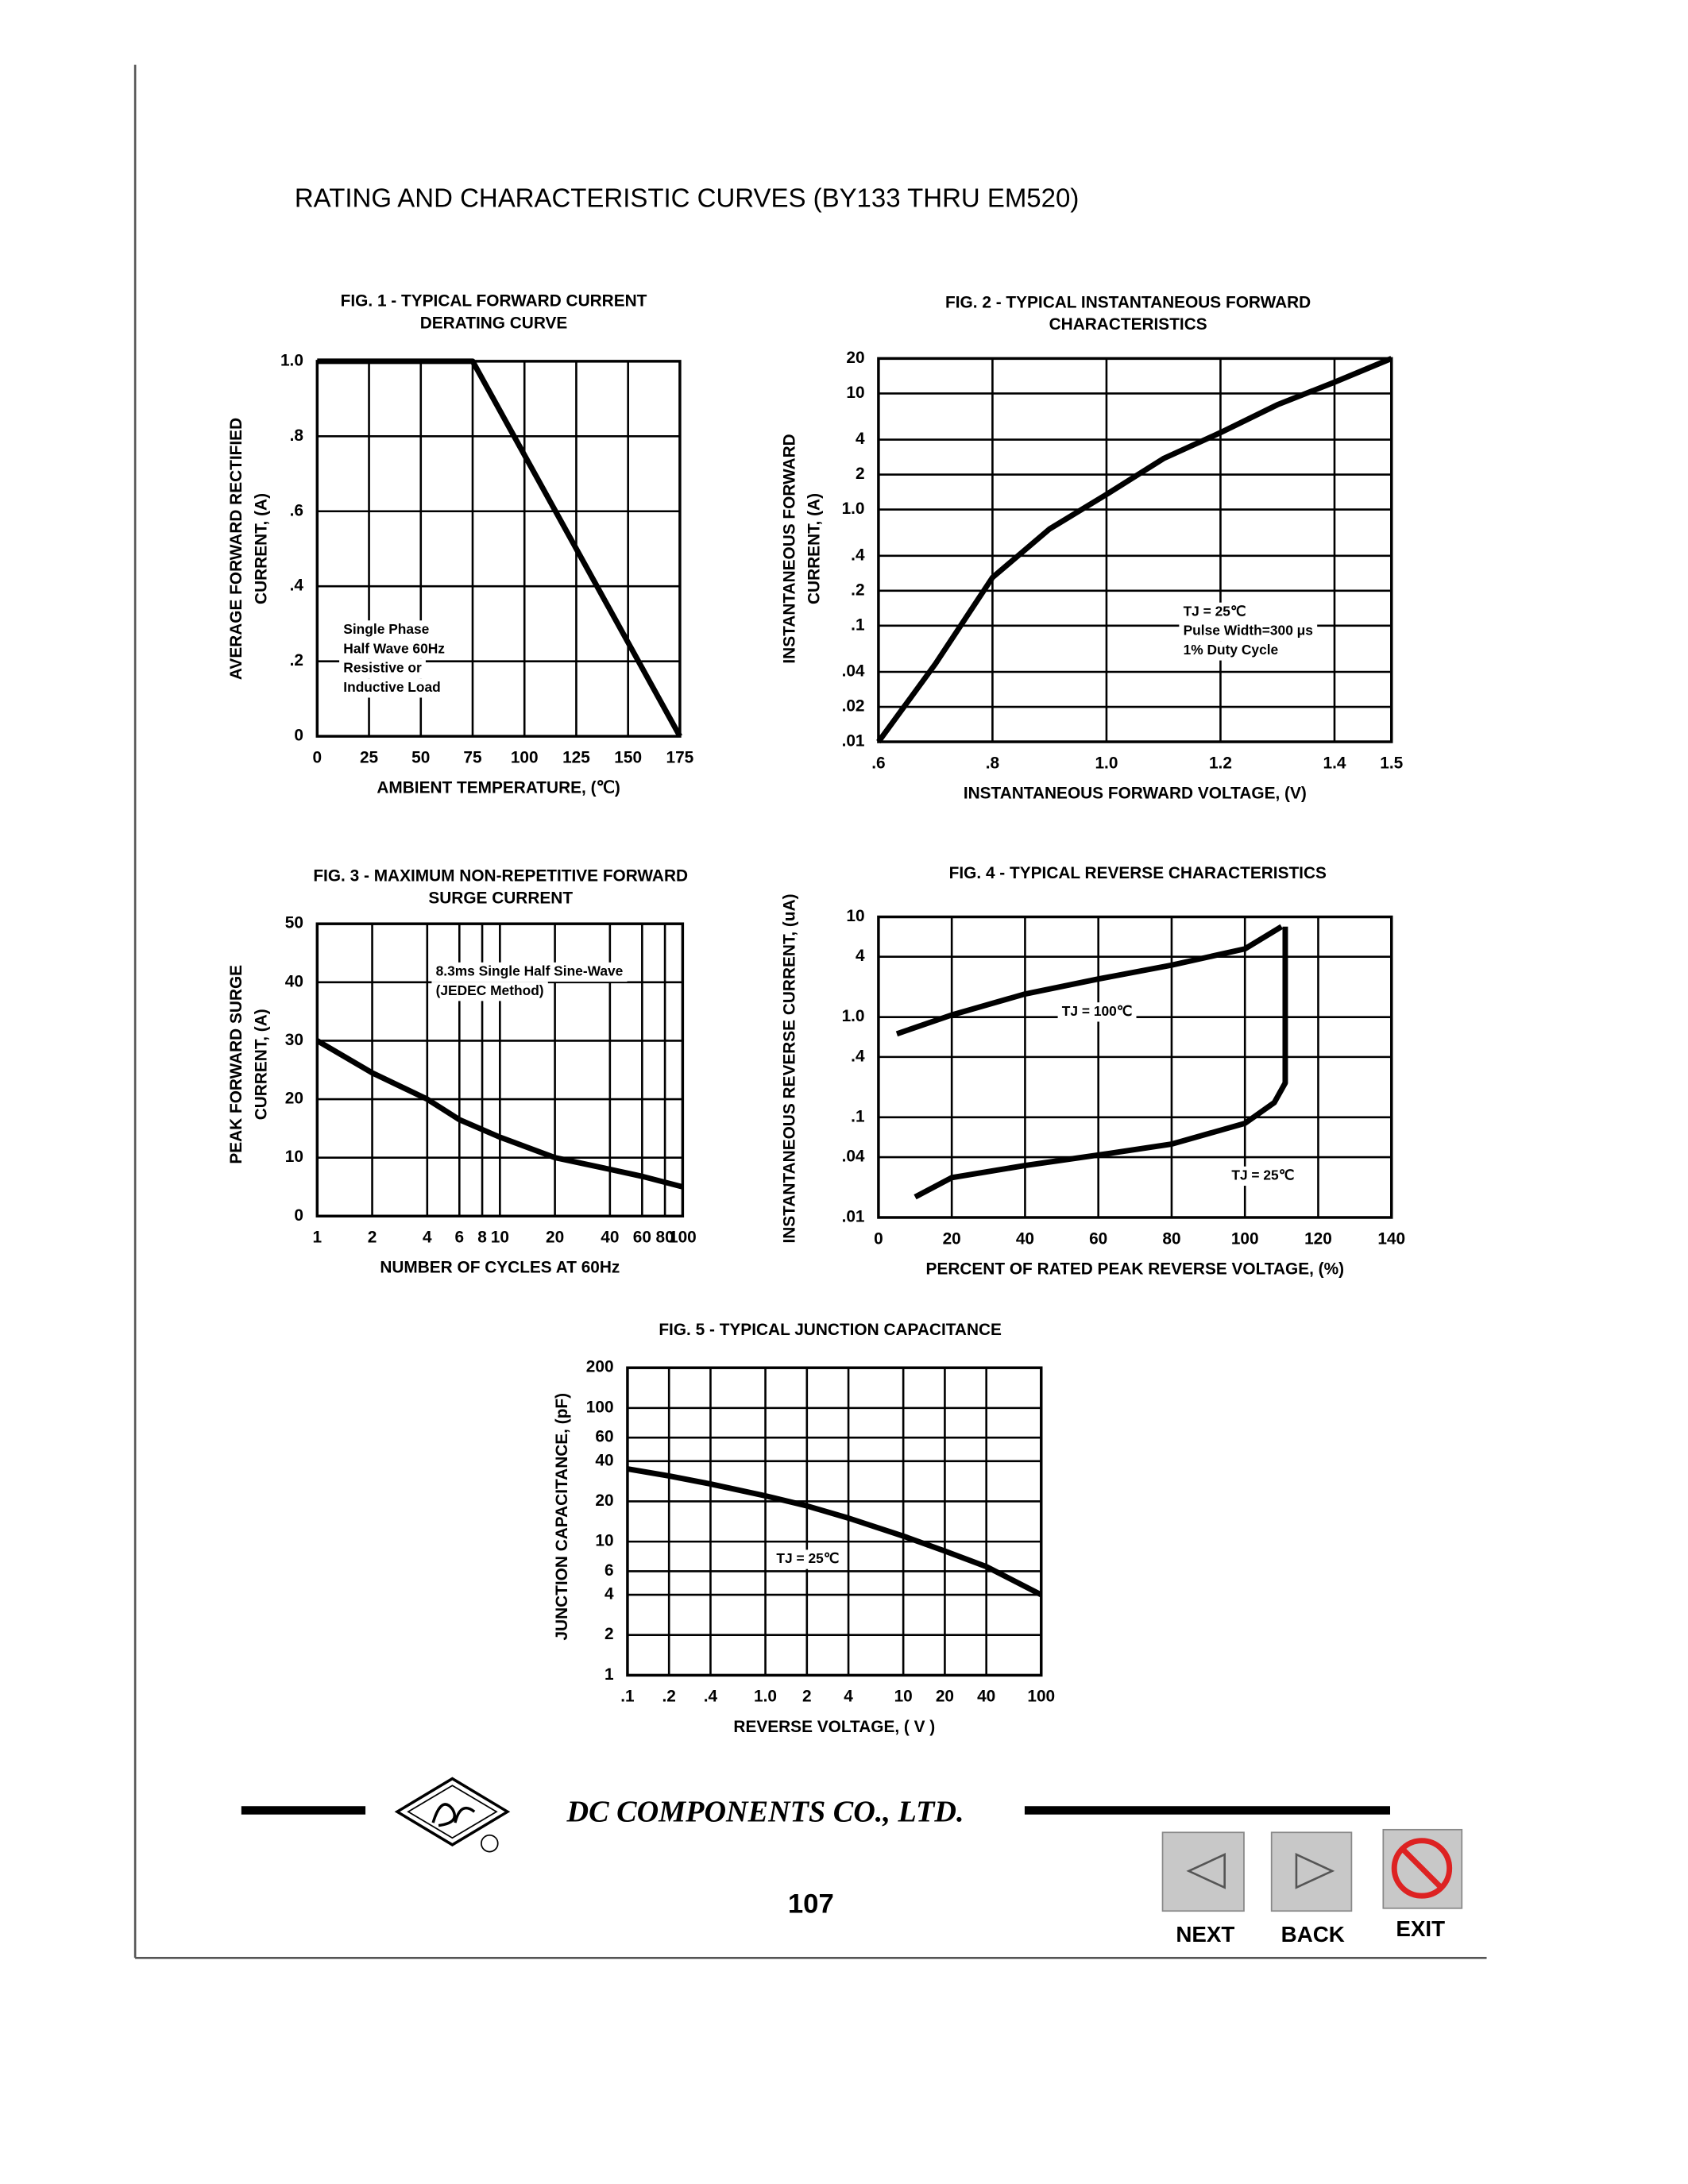 The width and height of the screenshot is (1688, 2184). I want to click on next-button: NEXT, so click(1203, 1889).